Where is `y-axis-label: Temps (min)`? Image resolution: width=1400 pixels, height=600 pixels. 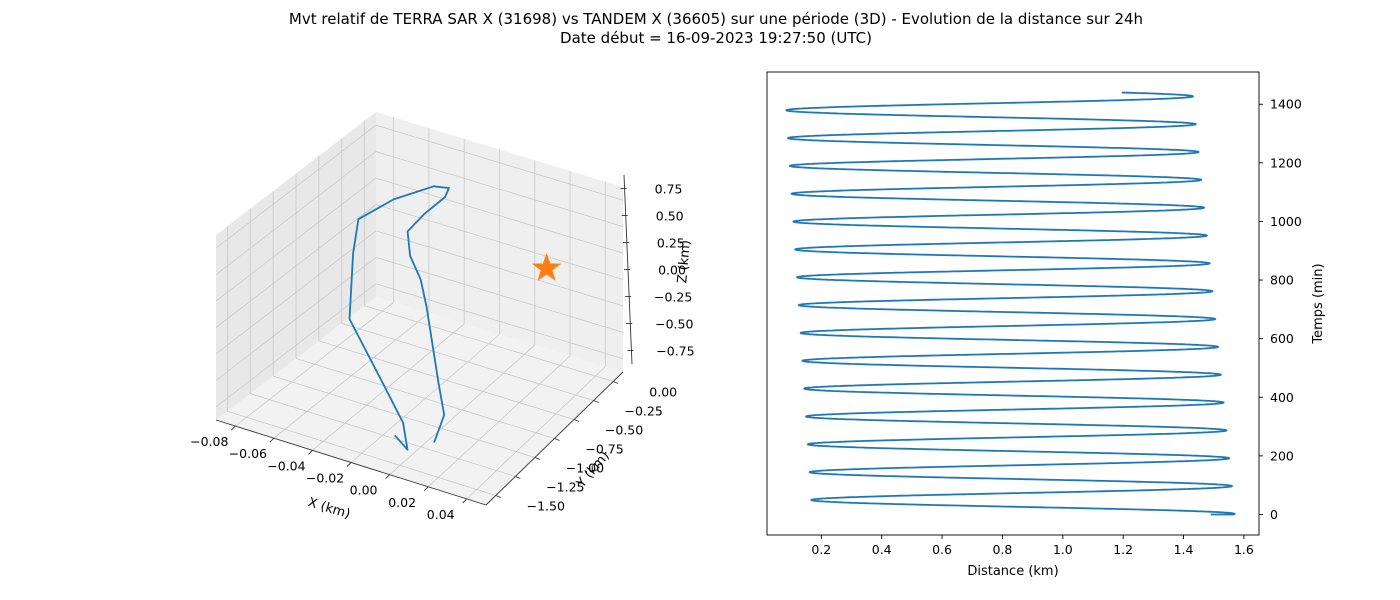
y-axis-label: Temps (min) is located at coordinates (1318, 303).